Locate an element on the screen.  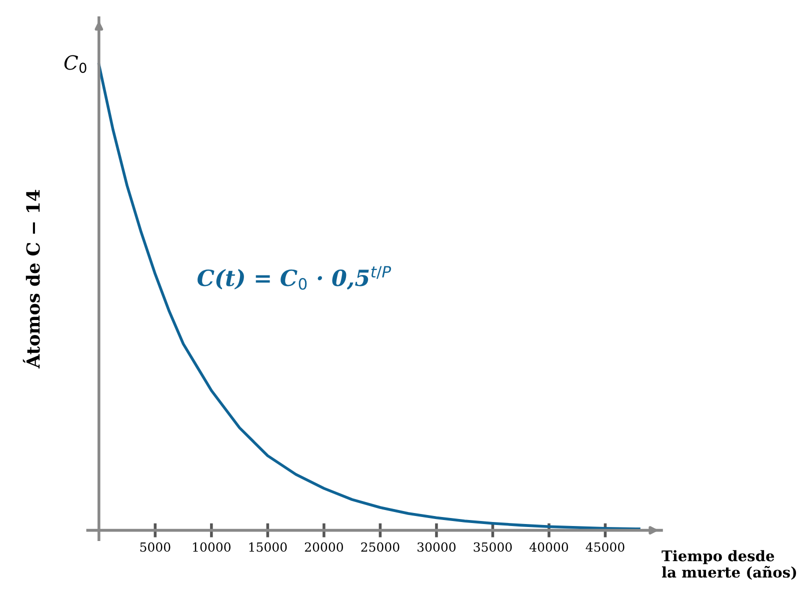
x-tick-label: 25000 is located at coordinates (380, 547).